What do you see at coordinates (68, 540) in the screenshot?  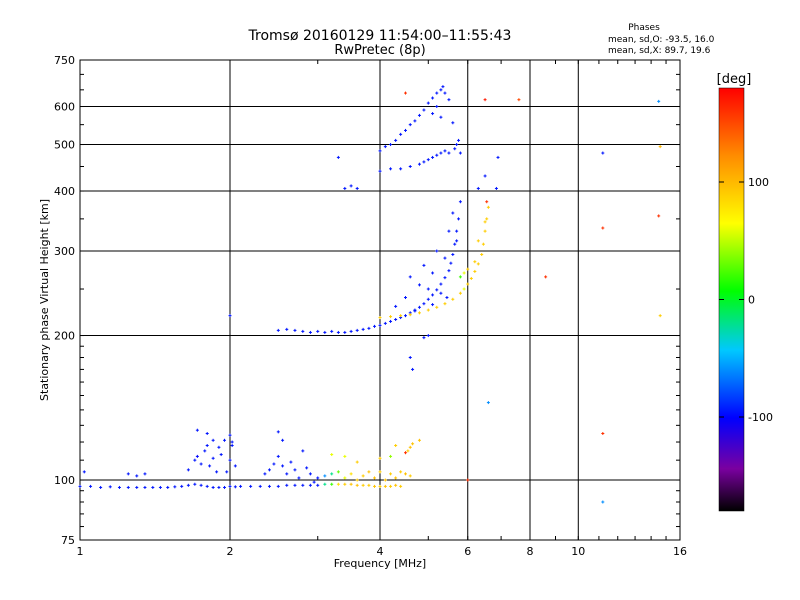 I see `y-tick-label: 75` at bounding box center [68, 540].